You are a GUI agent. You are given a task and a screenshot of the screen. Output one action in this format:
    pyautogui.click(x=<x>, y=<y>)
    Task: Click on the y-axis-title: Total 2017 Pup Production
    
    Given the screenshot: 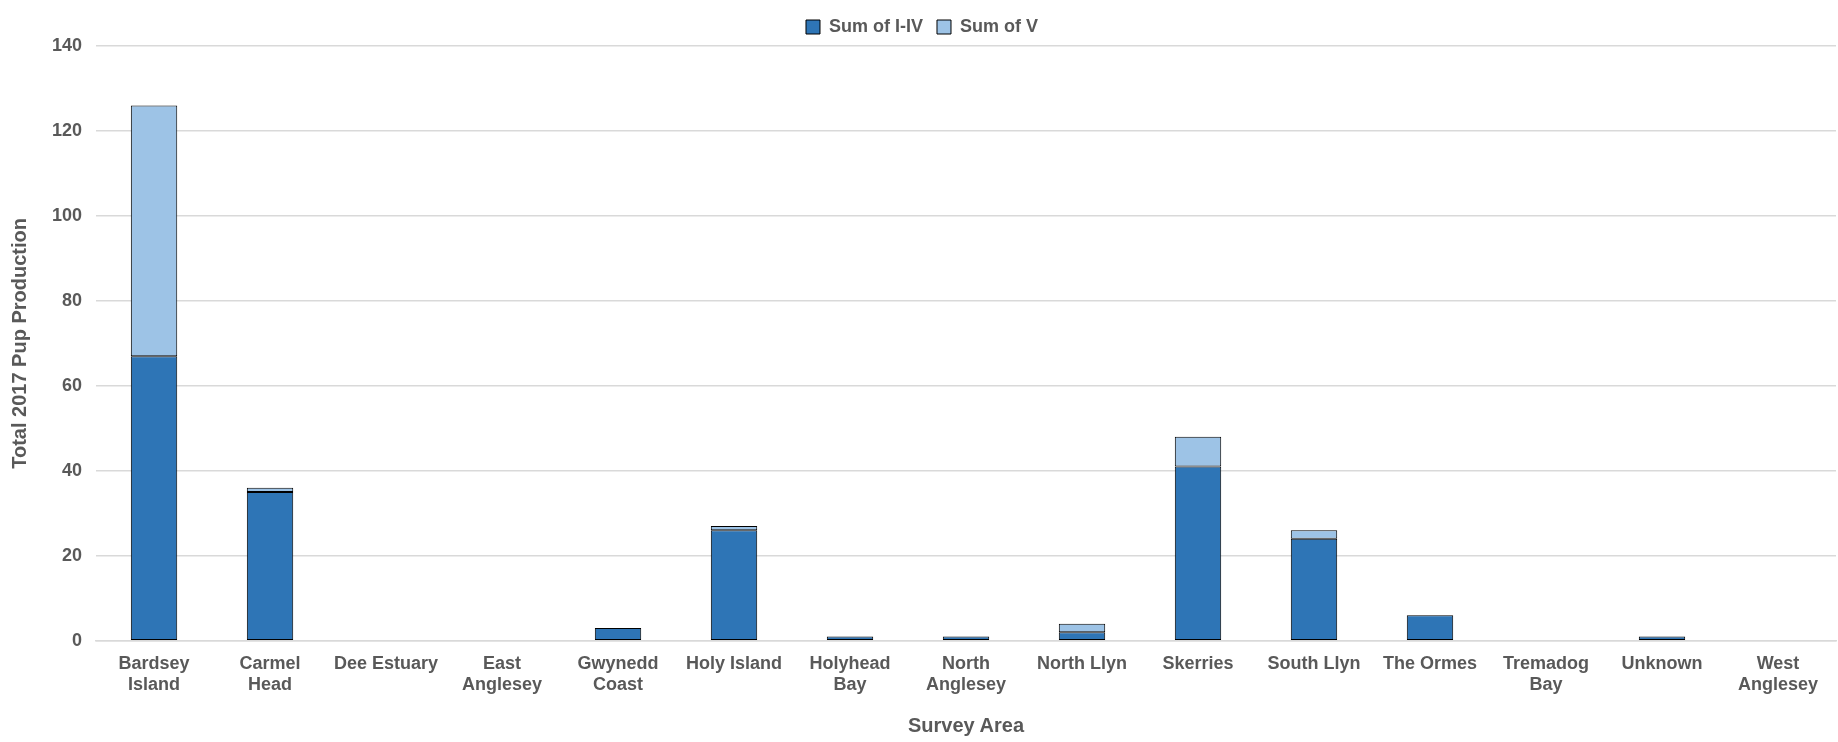 What is the action you would take?
    pyautogui.click(x=18, y=343)
    